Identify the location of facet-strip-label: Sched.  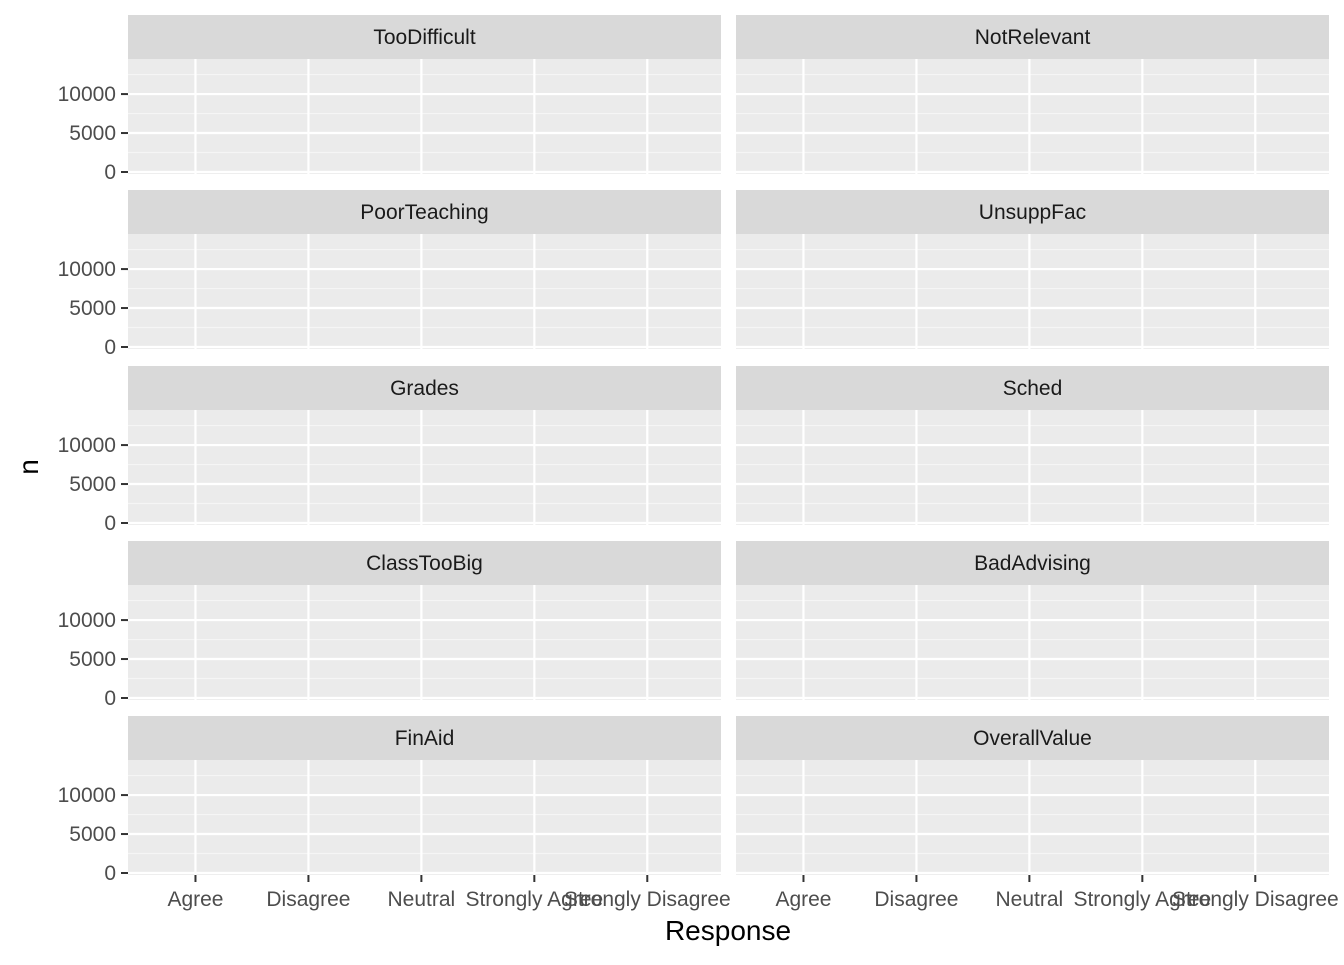
(1033, 388).